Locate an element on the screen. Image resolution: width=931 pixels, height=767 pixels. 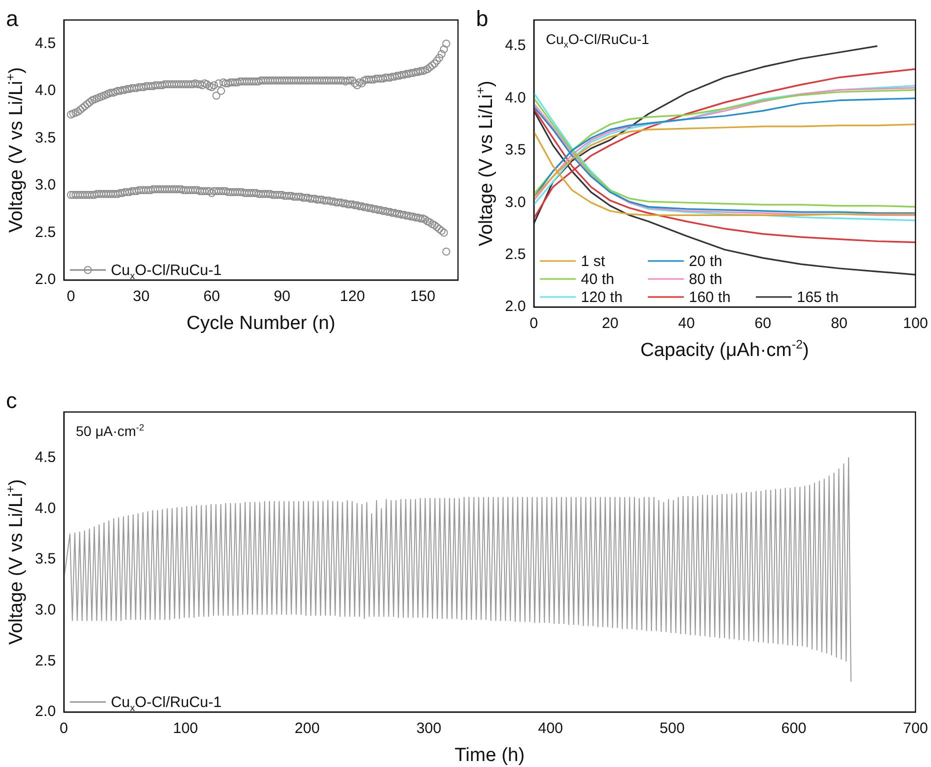
chart-title: a is located at coordinates (12, 18).